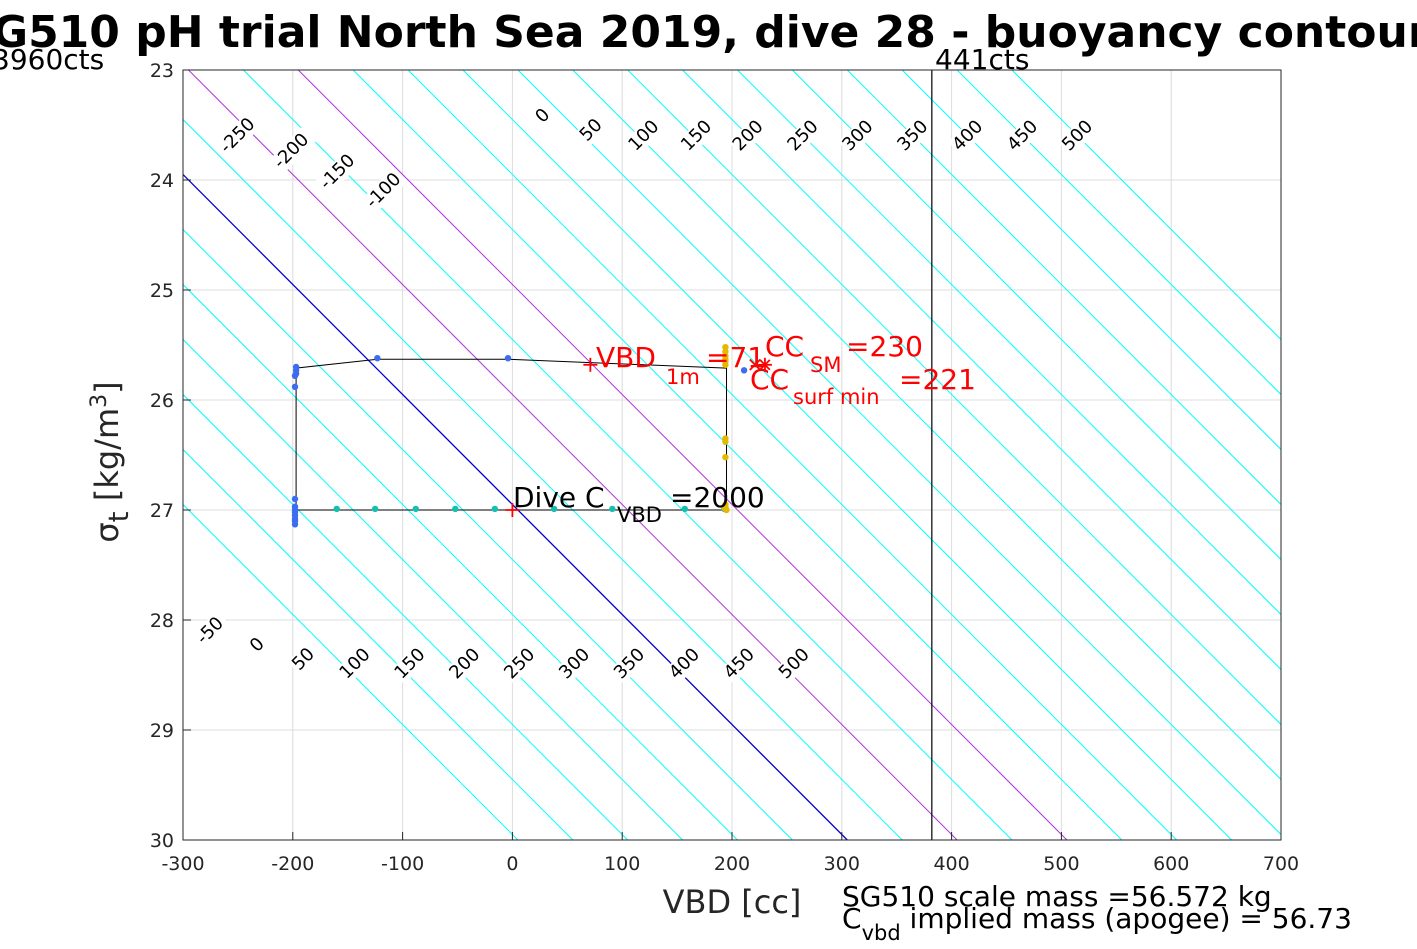 The width and height of the screenshot is (1417, 949). Describe the element at coordinates (626, 357) in the screenshot. I see `vbd-1m-main: VBD` at that location.